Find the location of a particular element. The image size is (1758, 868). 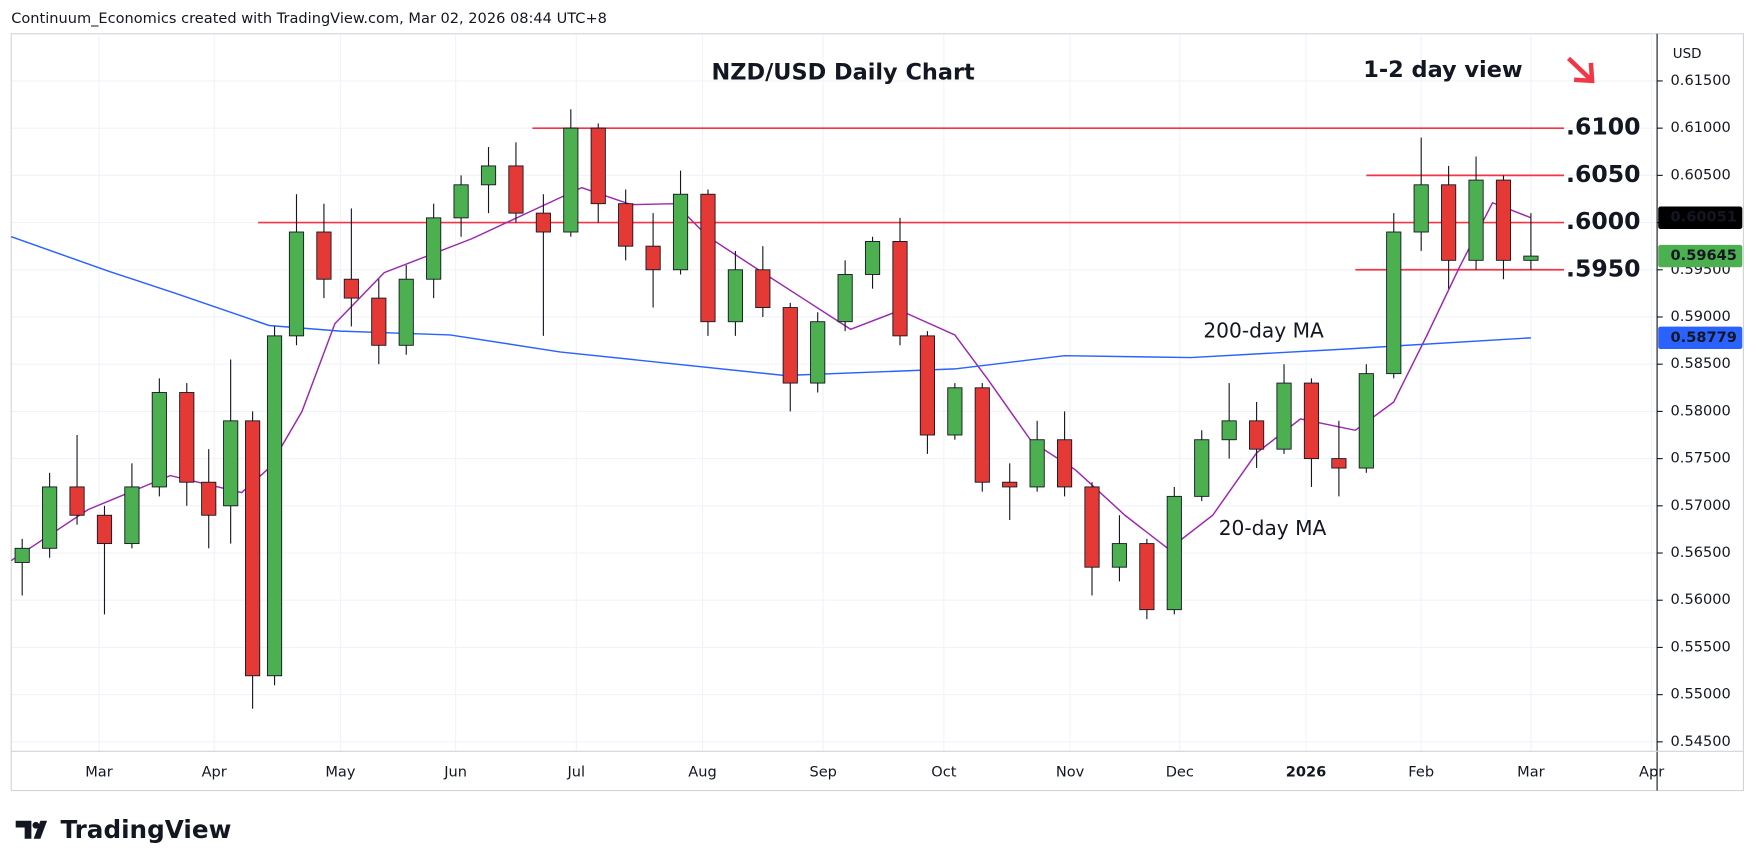

series-label: 20-day MA is located at coordinates (1273, 528).